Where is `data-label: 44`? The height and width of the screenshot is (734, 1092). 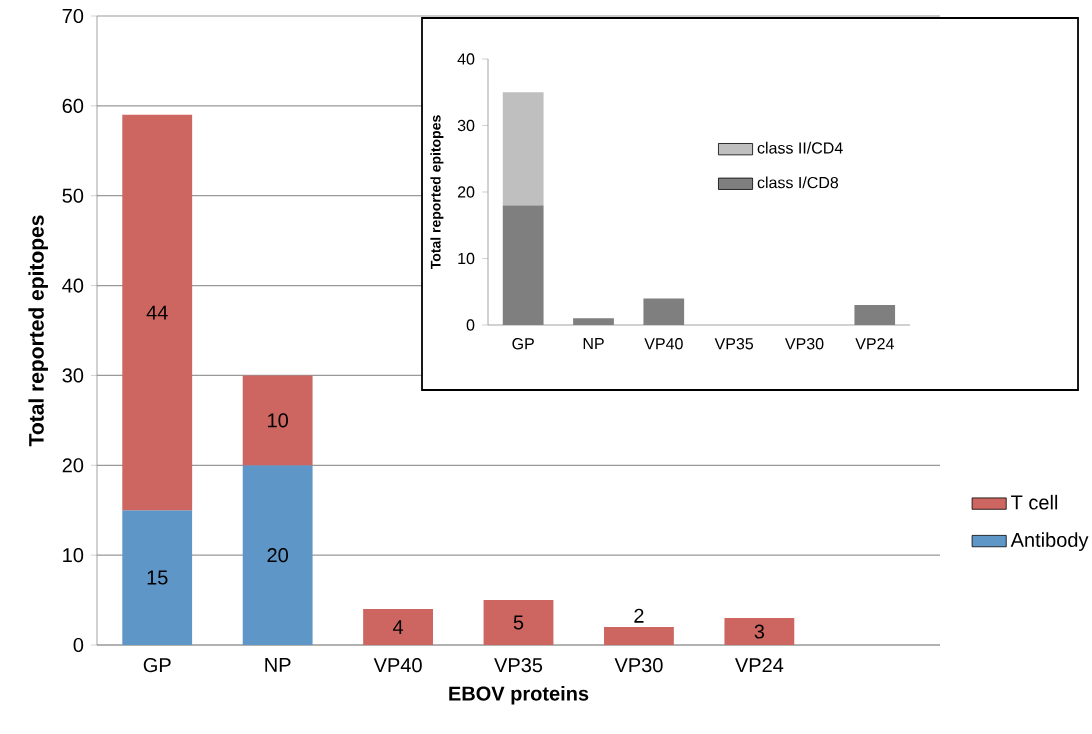 data-label: 44 is located at coordinates (157, 312).